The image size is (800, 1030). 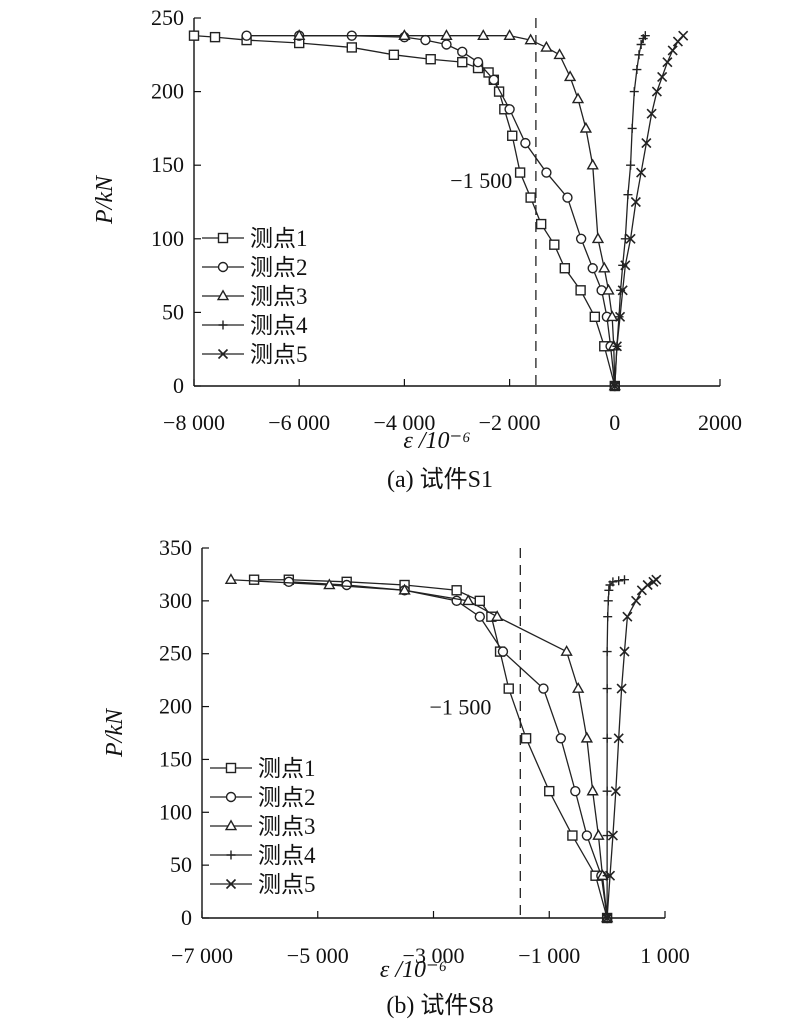 I want to click on x-tick-label: −8 000, so click(x=194, y=422).